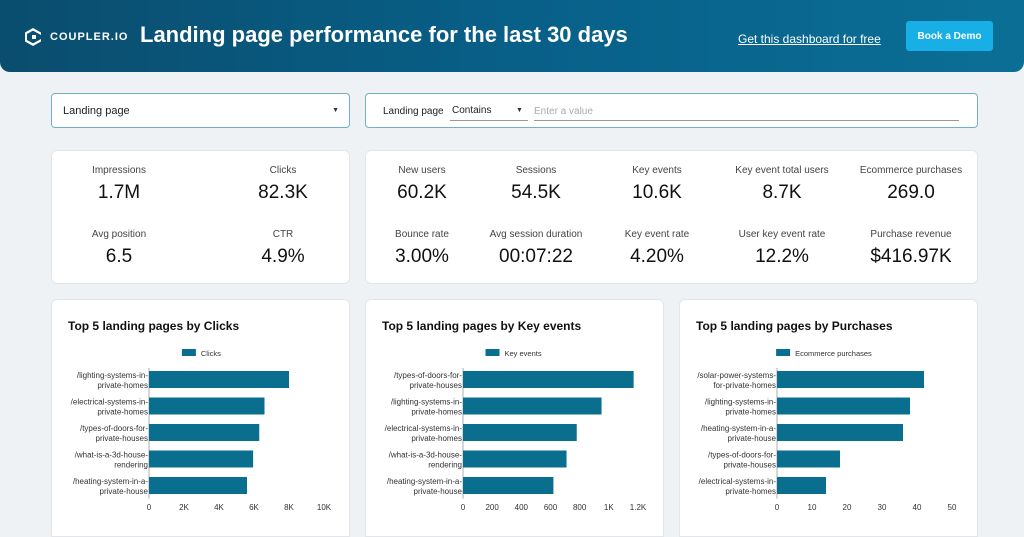 This screenshot has width=1024, height=537. What do you see at coordinates (551, 507) in the screenshot?
I see `x-tick-label: 600` at bounding box center [551, 507].